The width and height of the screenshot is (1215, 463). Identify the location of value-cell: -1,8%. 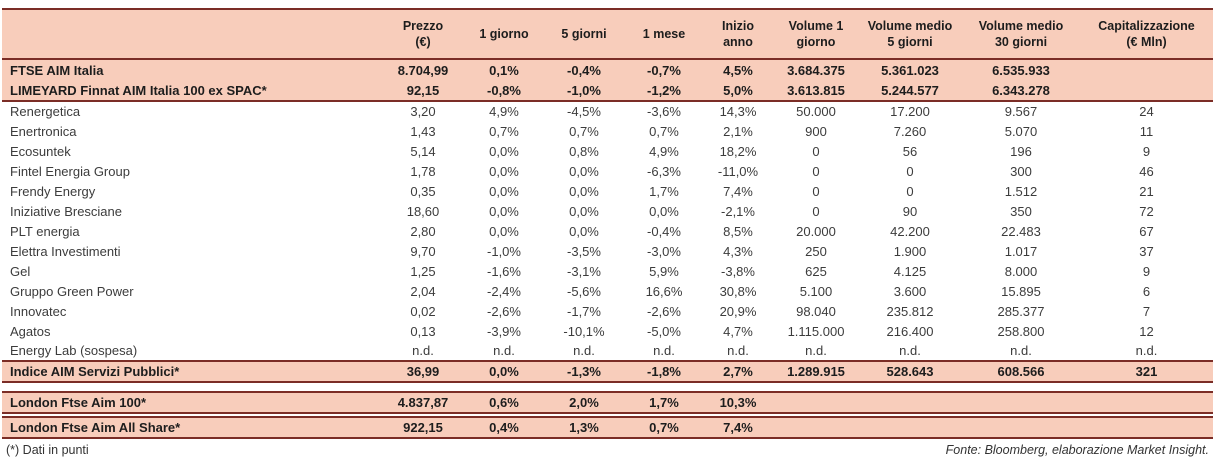
(664, 371).